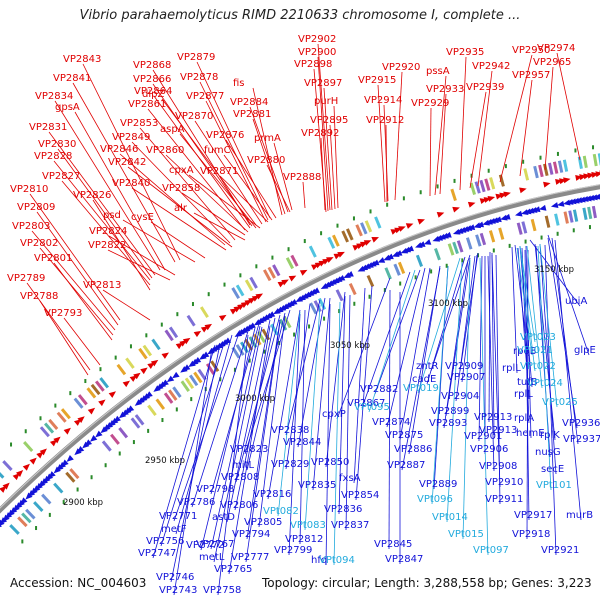  What do you see at coordinates (317, 52) in the screenshot?
I see `forward-gene-label: VP2900` at bounding box center [317, 52].